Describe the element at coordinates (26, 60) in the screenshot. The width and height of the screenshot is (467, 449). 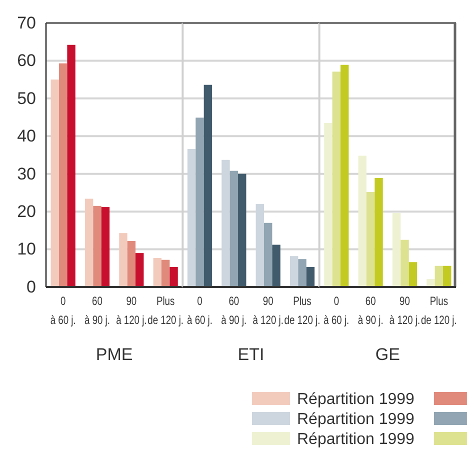
I see `y-tick-label: 60` at that location.